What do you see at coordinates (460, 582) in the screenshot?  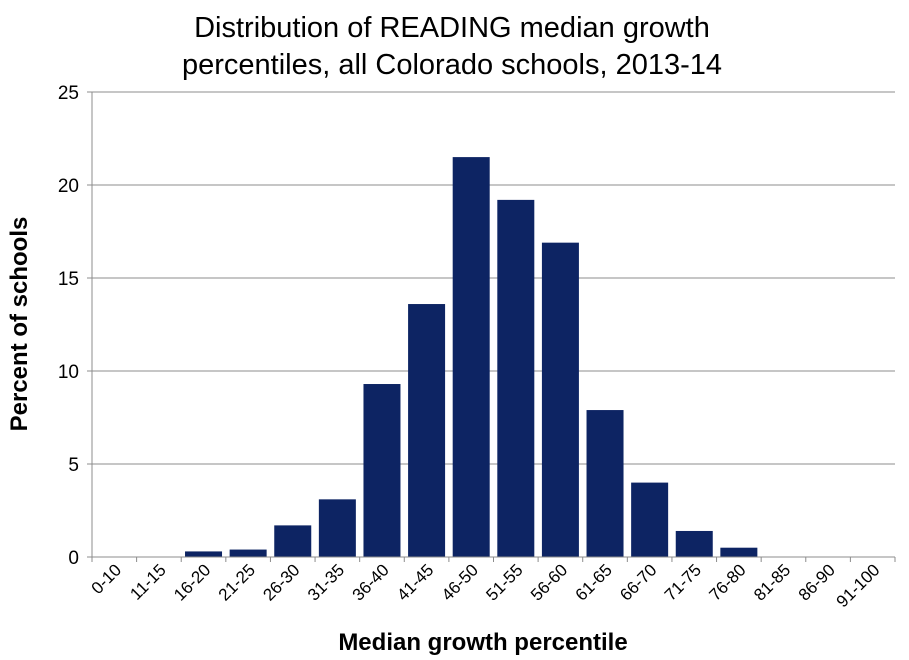 I see `x-tick-label-46-50: 46-50` at bounding box center [460, 582].